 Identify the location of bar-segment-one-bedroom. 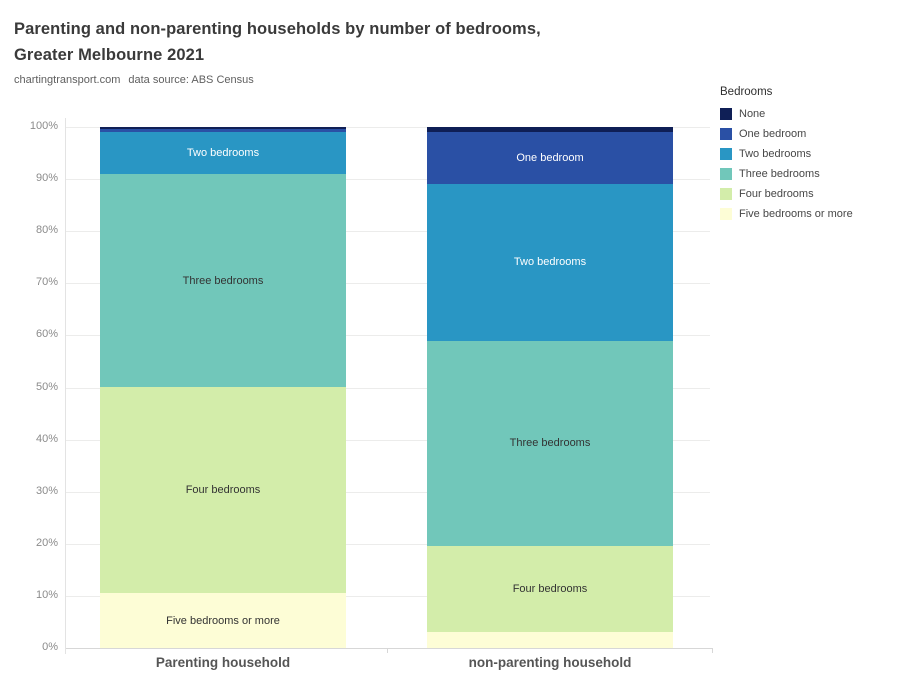
(223, 131).